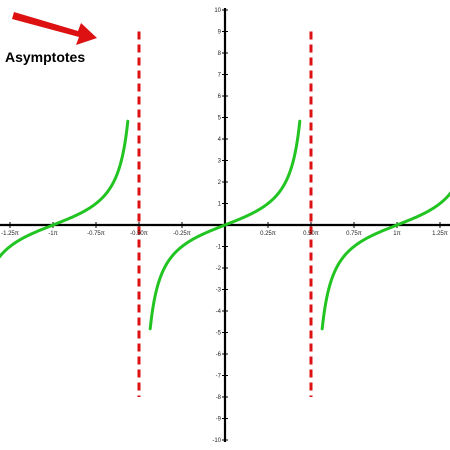 This screenshot has height=450, width=450. What do you see at coordinates (10, 234) in the screenshot?
I see `x-tick-label: -1.25π` at bounding box center [10, 234].